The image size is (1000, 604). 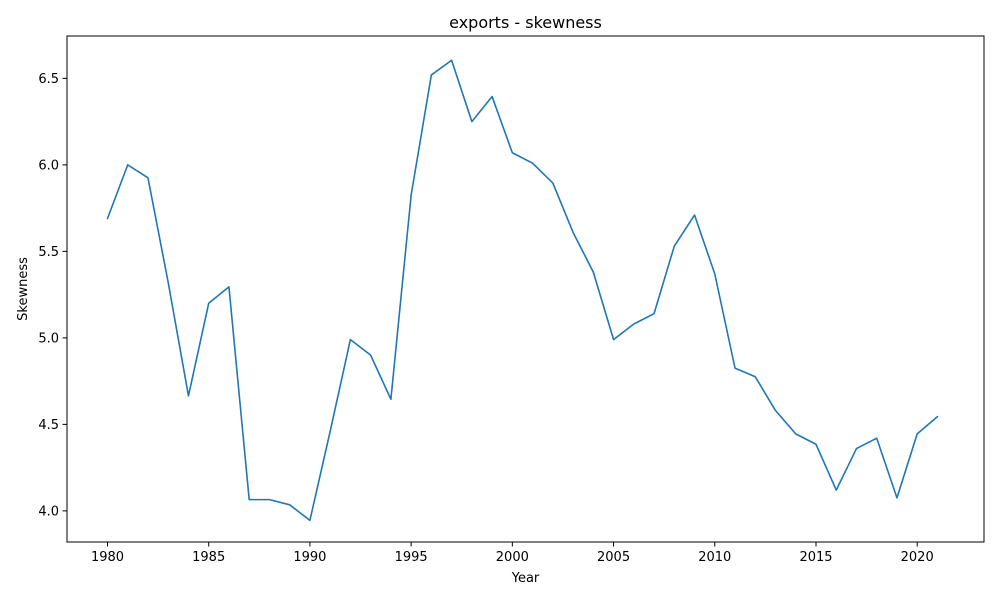 I want to click on y-tick-label: 4.0, so click(x=48, y=511).